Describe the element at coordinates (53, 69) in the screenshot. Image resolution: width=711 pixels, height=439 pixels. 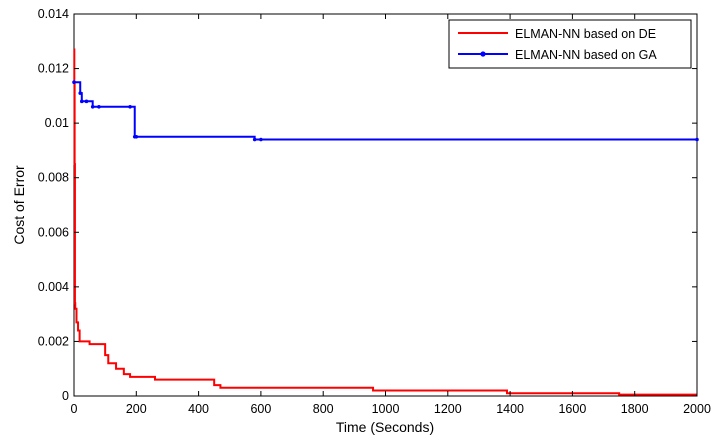
I see `y-tick-label: 0.012` at that location.